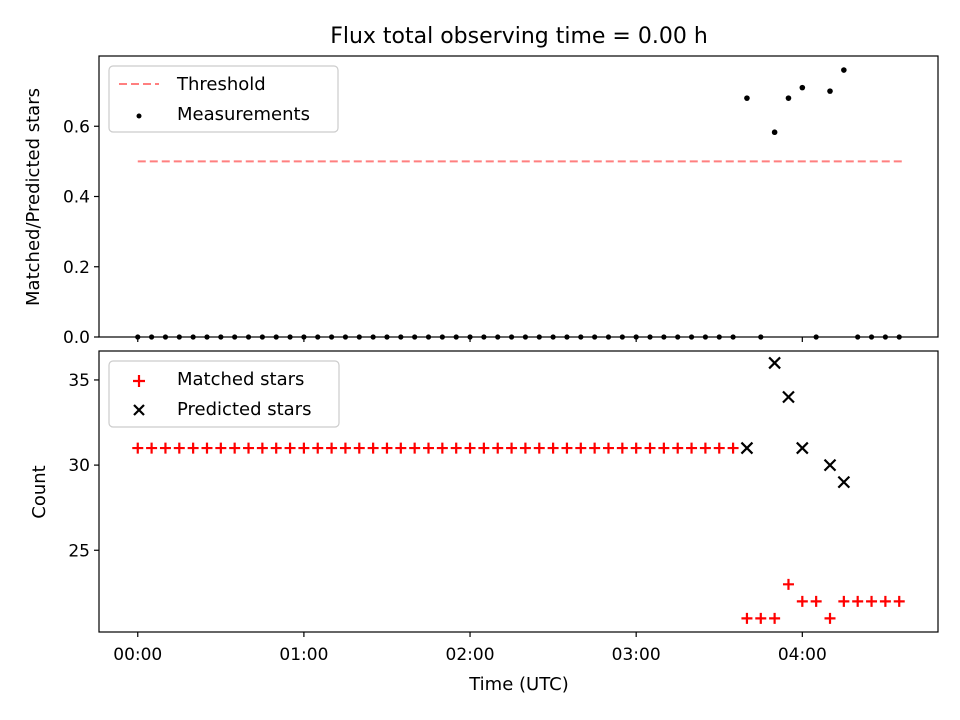 The height and width of the screenshot is (720, 960). I want to click on ratio-y-tick-label: 0.2, so click(76, 268).